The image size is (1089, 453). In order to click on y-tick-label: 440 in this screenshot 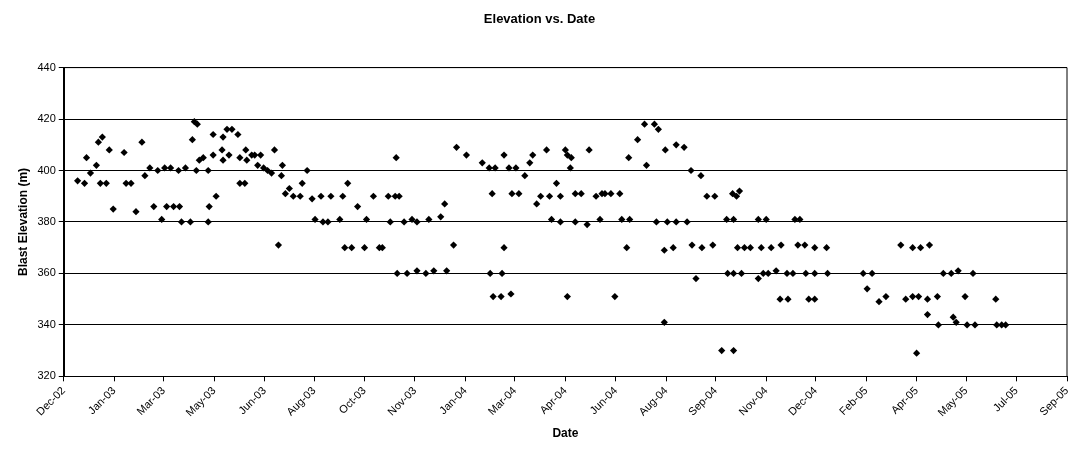, I will do `click(46, 66)`.